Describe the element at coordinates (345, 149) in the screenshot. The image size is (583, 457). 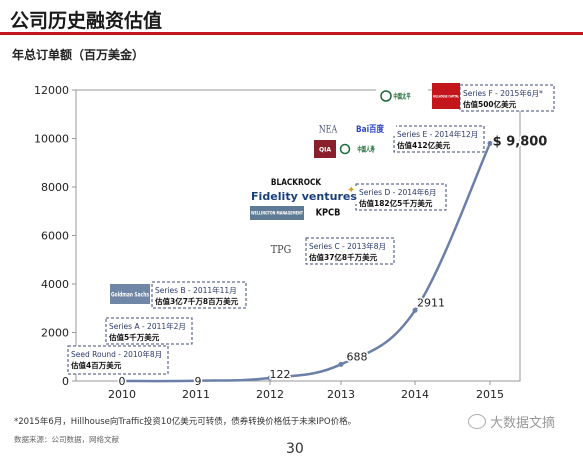
I see `china-life-emblem-icon` at that location.